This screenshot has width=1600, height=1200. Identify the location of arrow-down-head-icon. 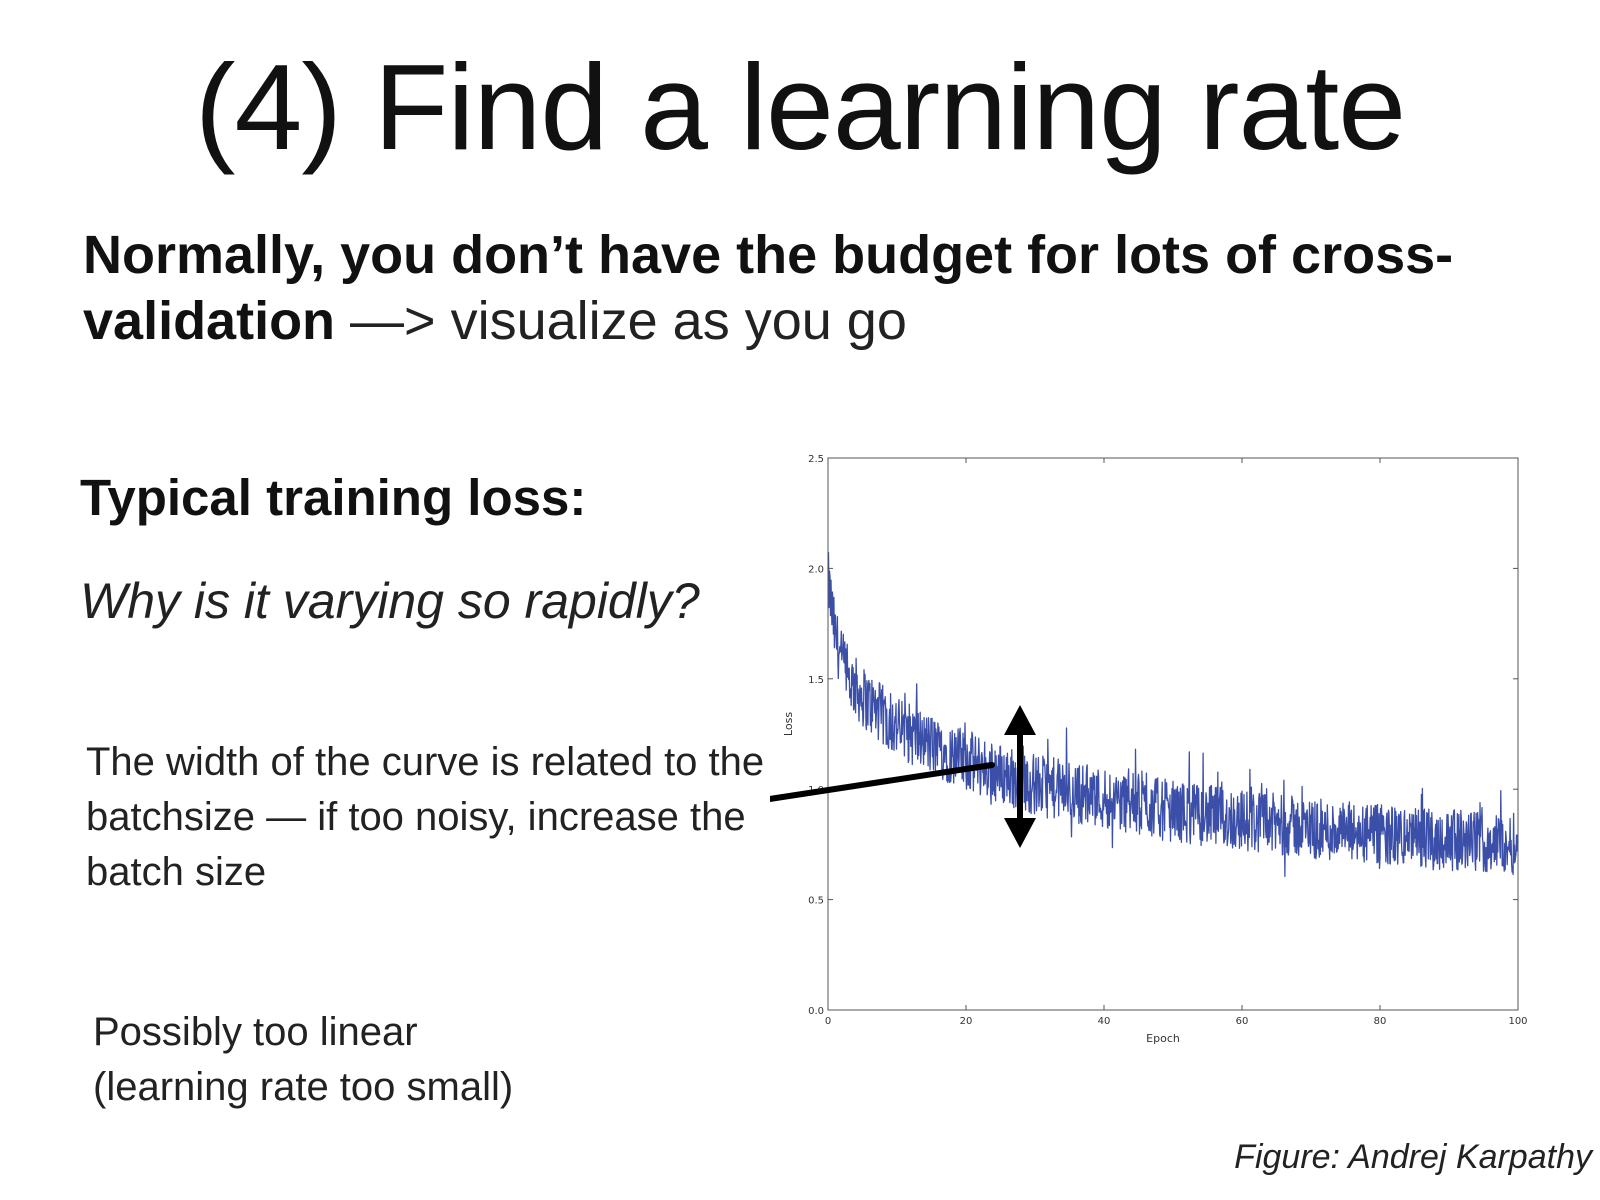
(1020, 833).